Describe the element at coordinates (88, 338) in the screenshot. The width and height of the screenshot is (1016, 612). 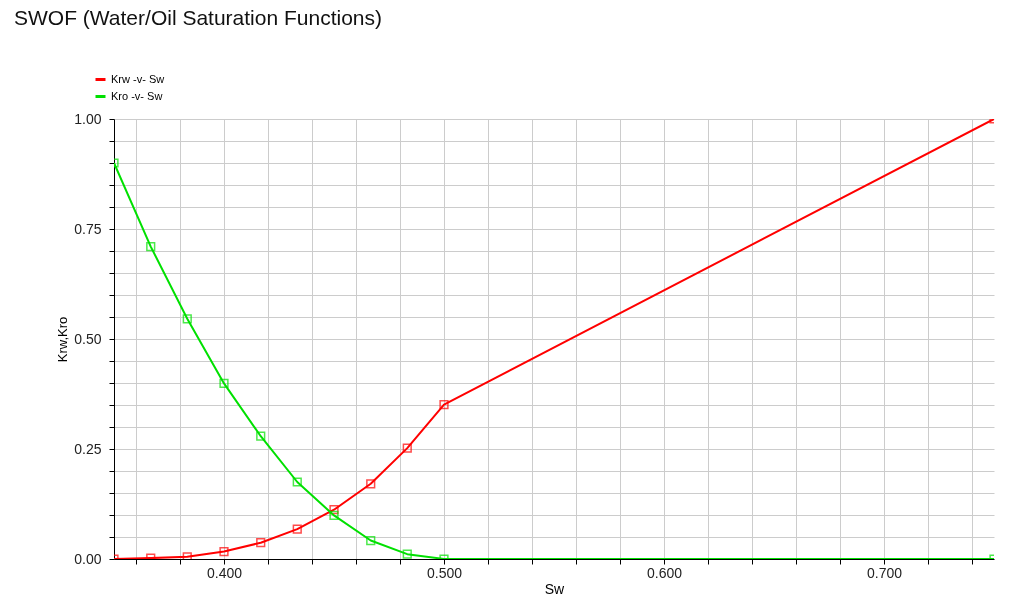
I see `y-tick-label: 0.50` at that location.